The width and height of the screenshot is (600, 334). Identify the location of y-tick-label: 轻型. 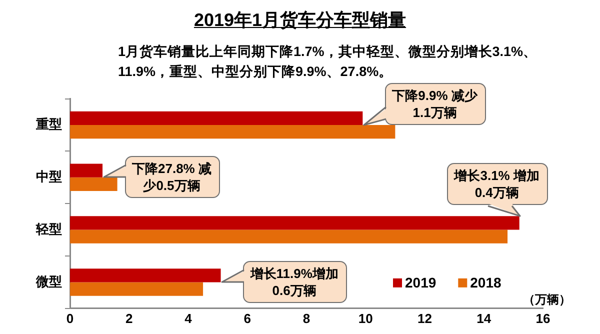
(48, 228).